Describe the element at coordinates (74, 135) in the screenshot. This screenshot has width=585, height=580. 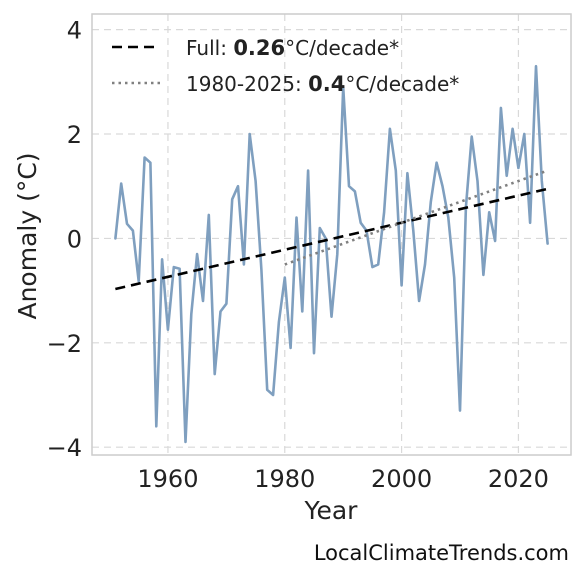
I see `y-tick-label: 2` at that location.